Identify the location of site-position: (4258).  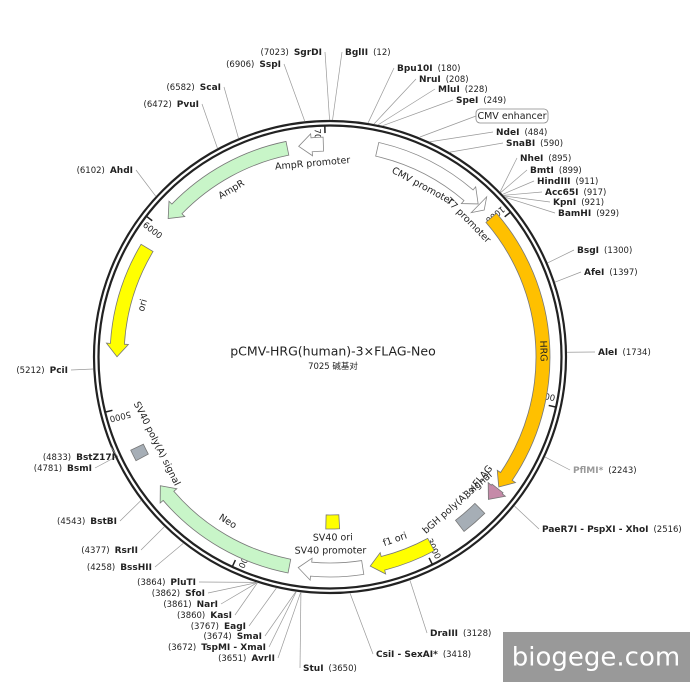
(101, 568).